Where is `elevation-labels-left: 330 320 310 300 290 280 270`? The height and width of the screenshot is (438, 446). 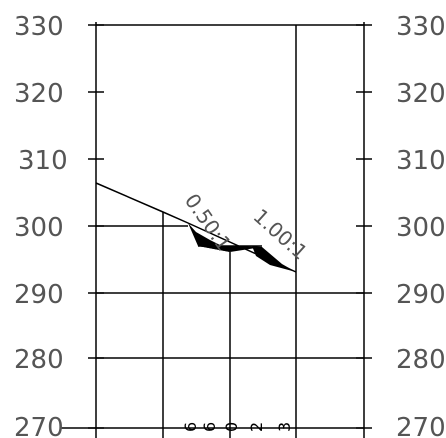 elevation-labels-left: 330 320 310 300 290 280 270 is located at coordinates (41, 225).